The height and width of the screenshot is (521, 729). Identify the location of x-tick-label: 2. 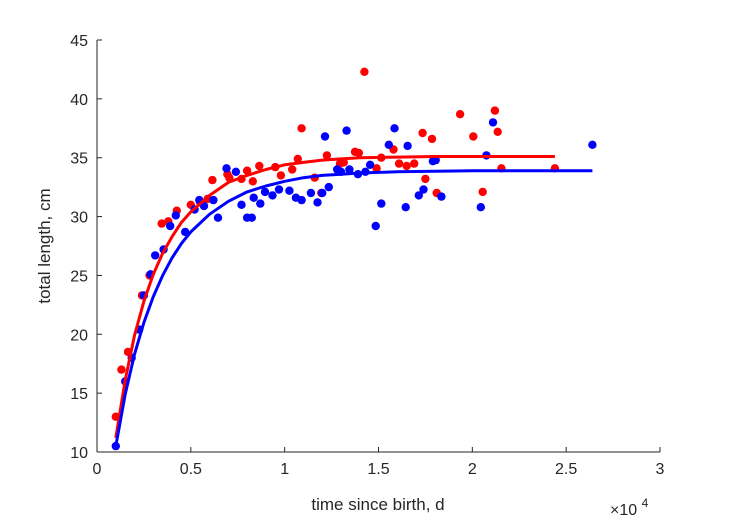
(472, 469).